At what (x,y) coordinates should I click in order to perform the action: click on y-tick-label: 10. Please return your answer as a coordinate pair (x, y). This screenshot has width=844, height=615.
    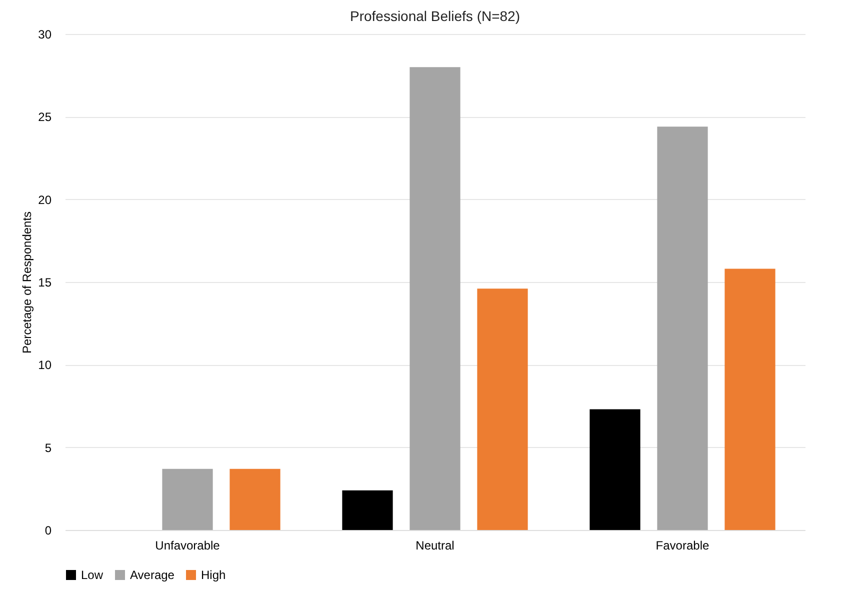
    Looking at the image, I should click on (45, 365).